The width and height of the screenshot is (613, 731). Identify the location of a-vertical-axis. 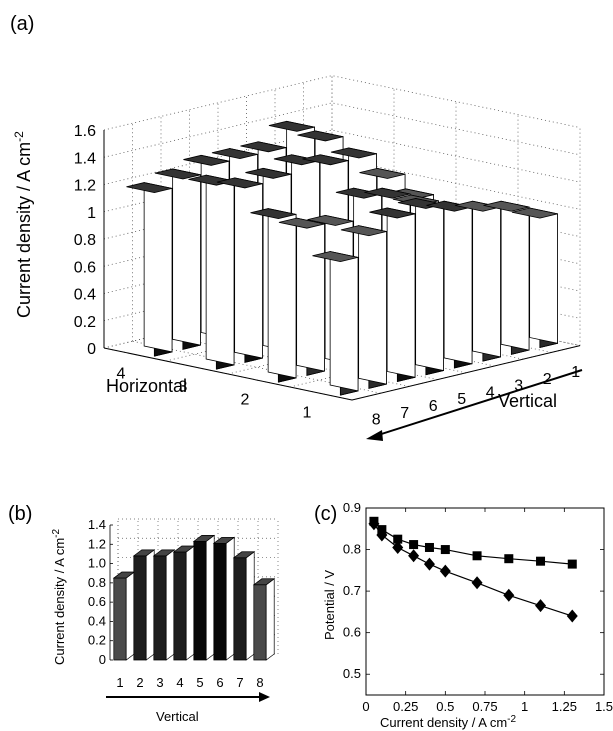
(466, 373).